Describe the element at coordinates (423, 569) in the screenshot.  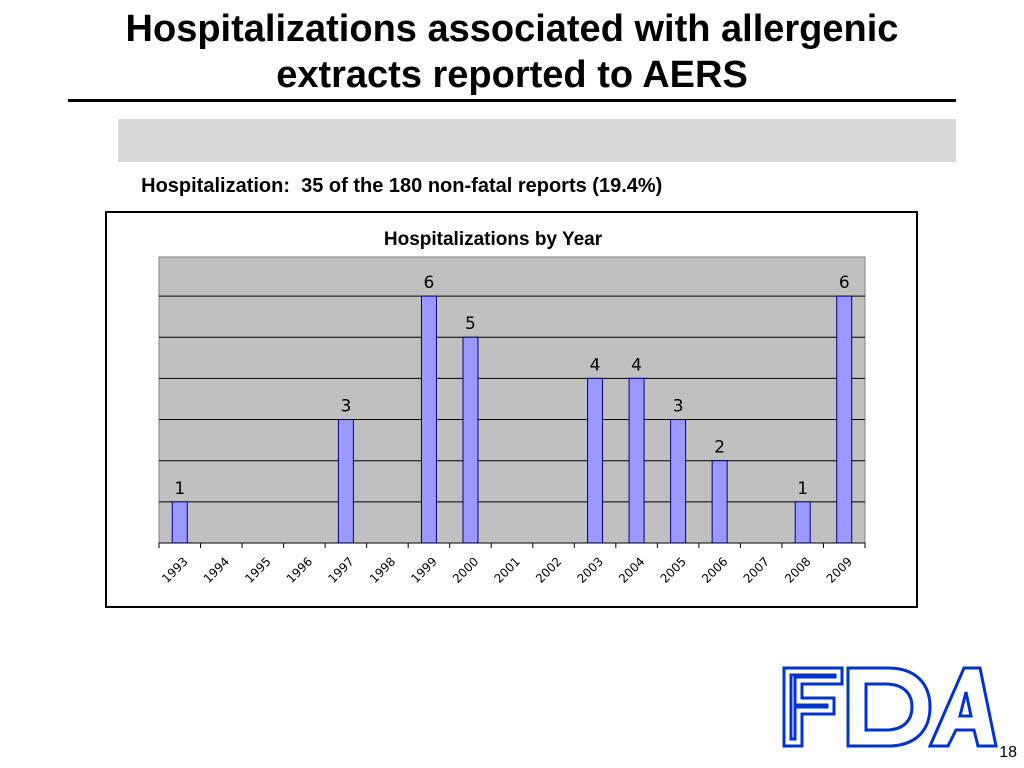
I see `x-tick-label-1999: 1999` at that location.